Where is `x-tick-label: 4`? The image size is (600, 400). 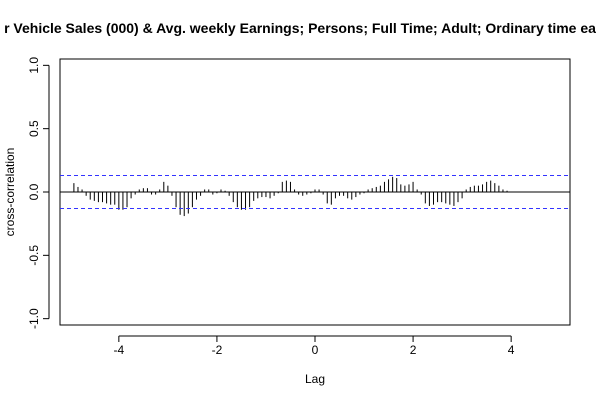 x-tick-label: 4 is located at coordinates (511, 350).